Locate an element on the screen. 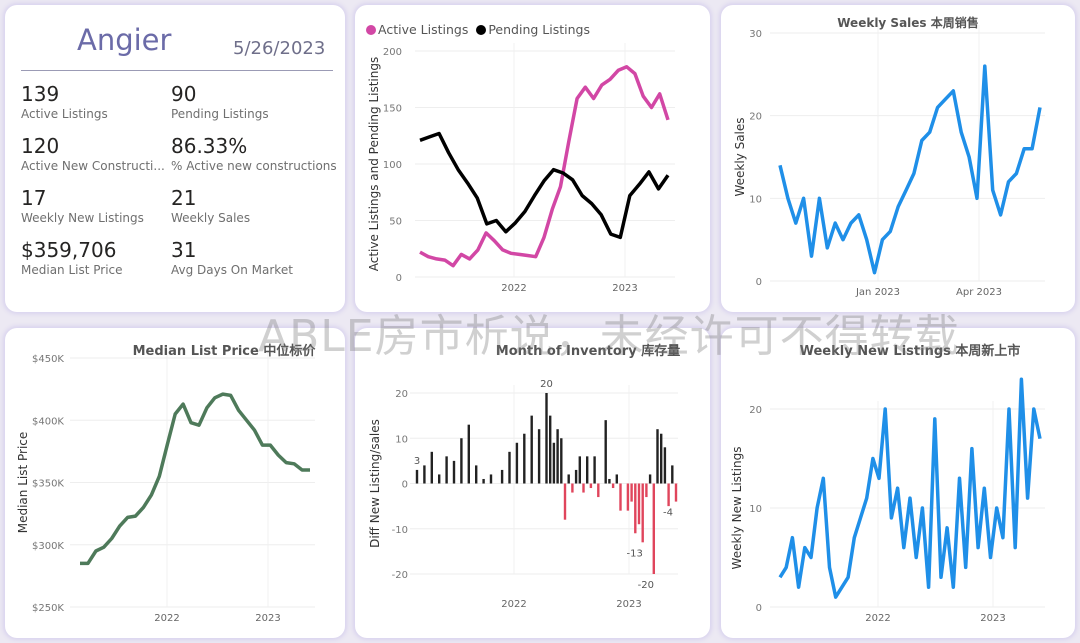 This screenshot has height=643, width=1080. kpi-value: 21 is located at coordinates (184, 198).